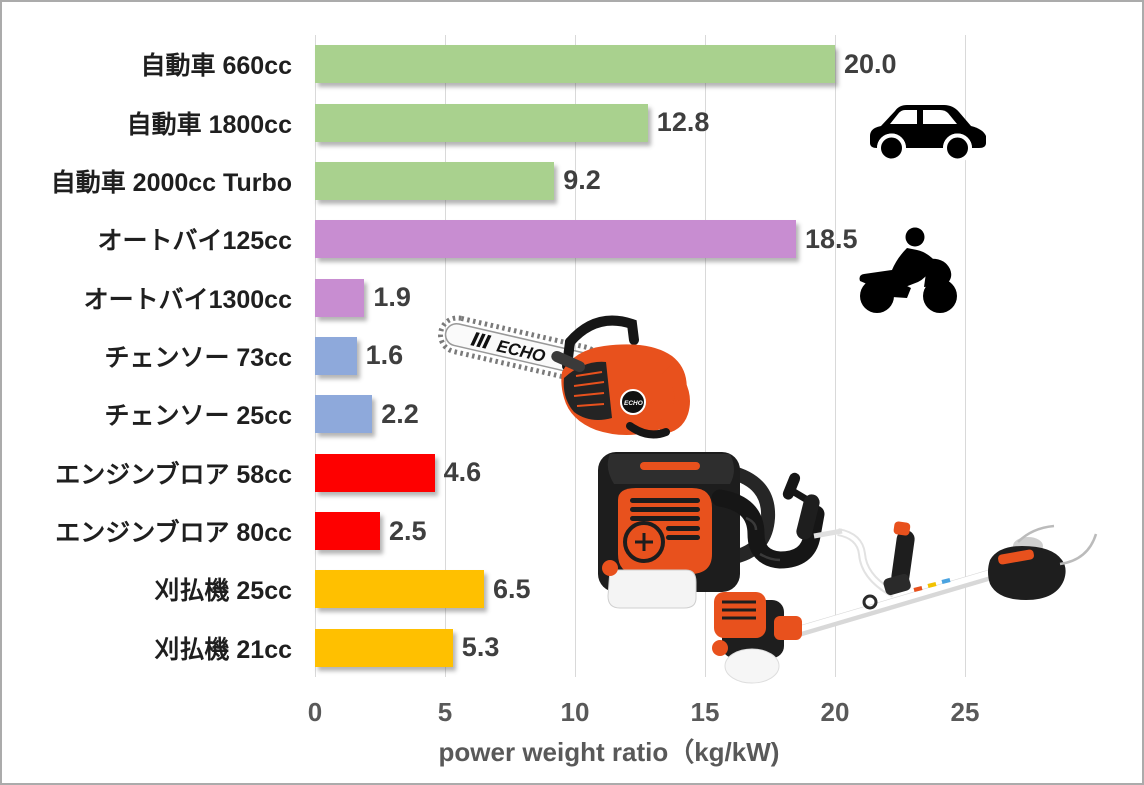  Describe the element at coordinates (384, 355) in the screenshot. I see `value-label: 1.6` at that location.